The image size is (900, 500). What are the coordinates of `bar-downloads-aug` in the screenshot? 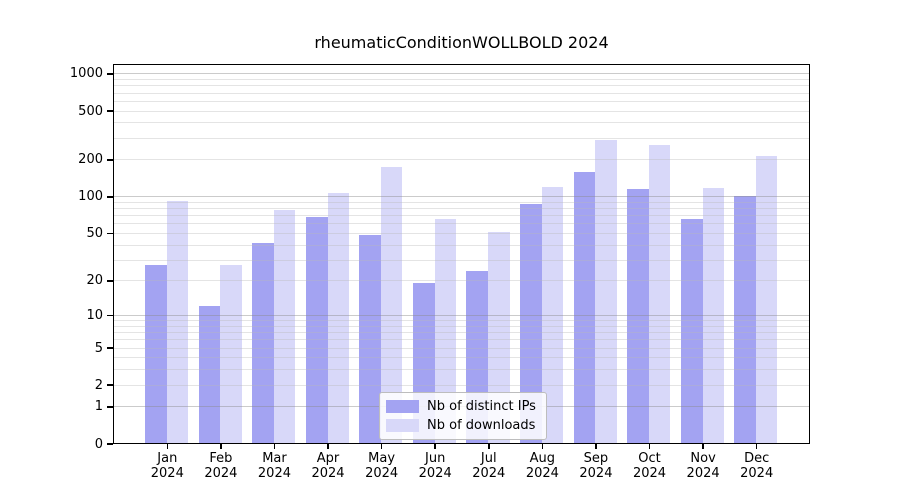 It's located at (552, 315).